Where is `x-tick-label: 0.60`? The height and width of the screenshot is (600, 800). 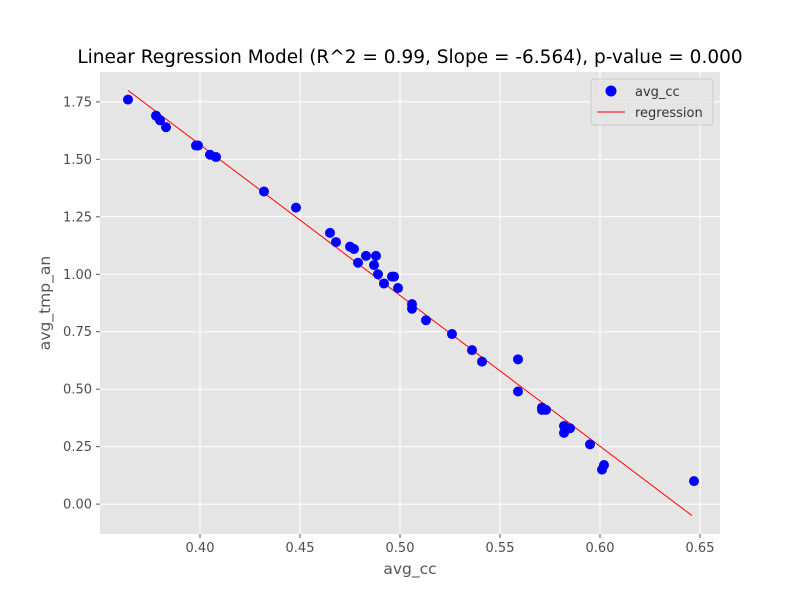 x-tick-label: 0.60 is located at coordinates (600, 548).